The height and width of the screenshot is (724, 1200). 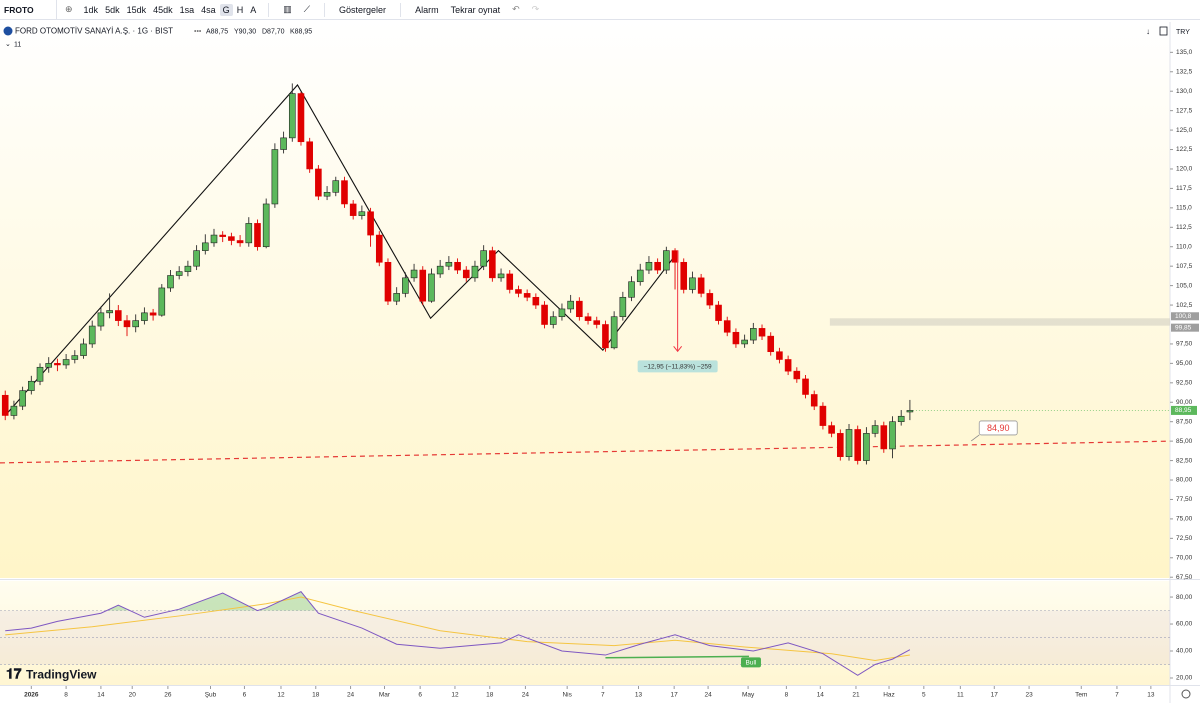 What do you see at coordinates (240, 9) in the screenshot?
I see `interval: H` at bounding box center [240, 9].